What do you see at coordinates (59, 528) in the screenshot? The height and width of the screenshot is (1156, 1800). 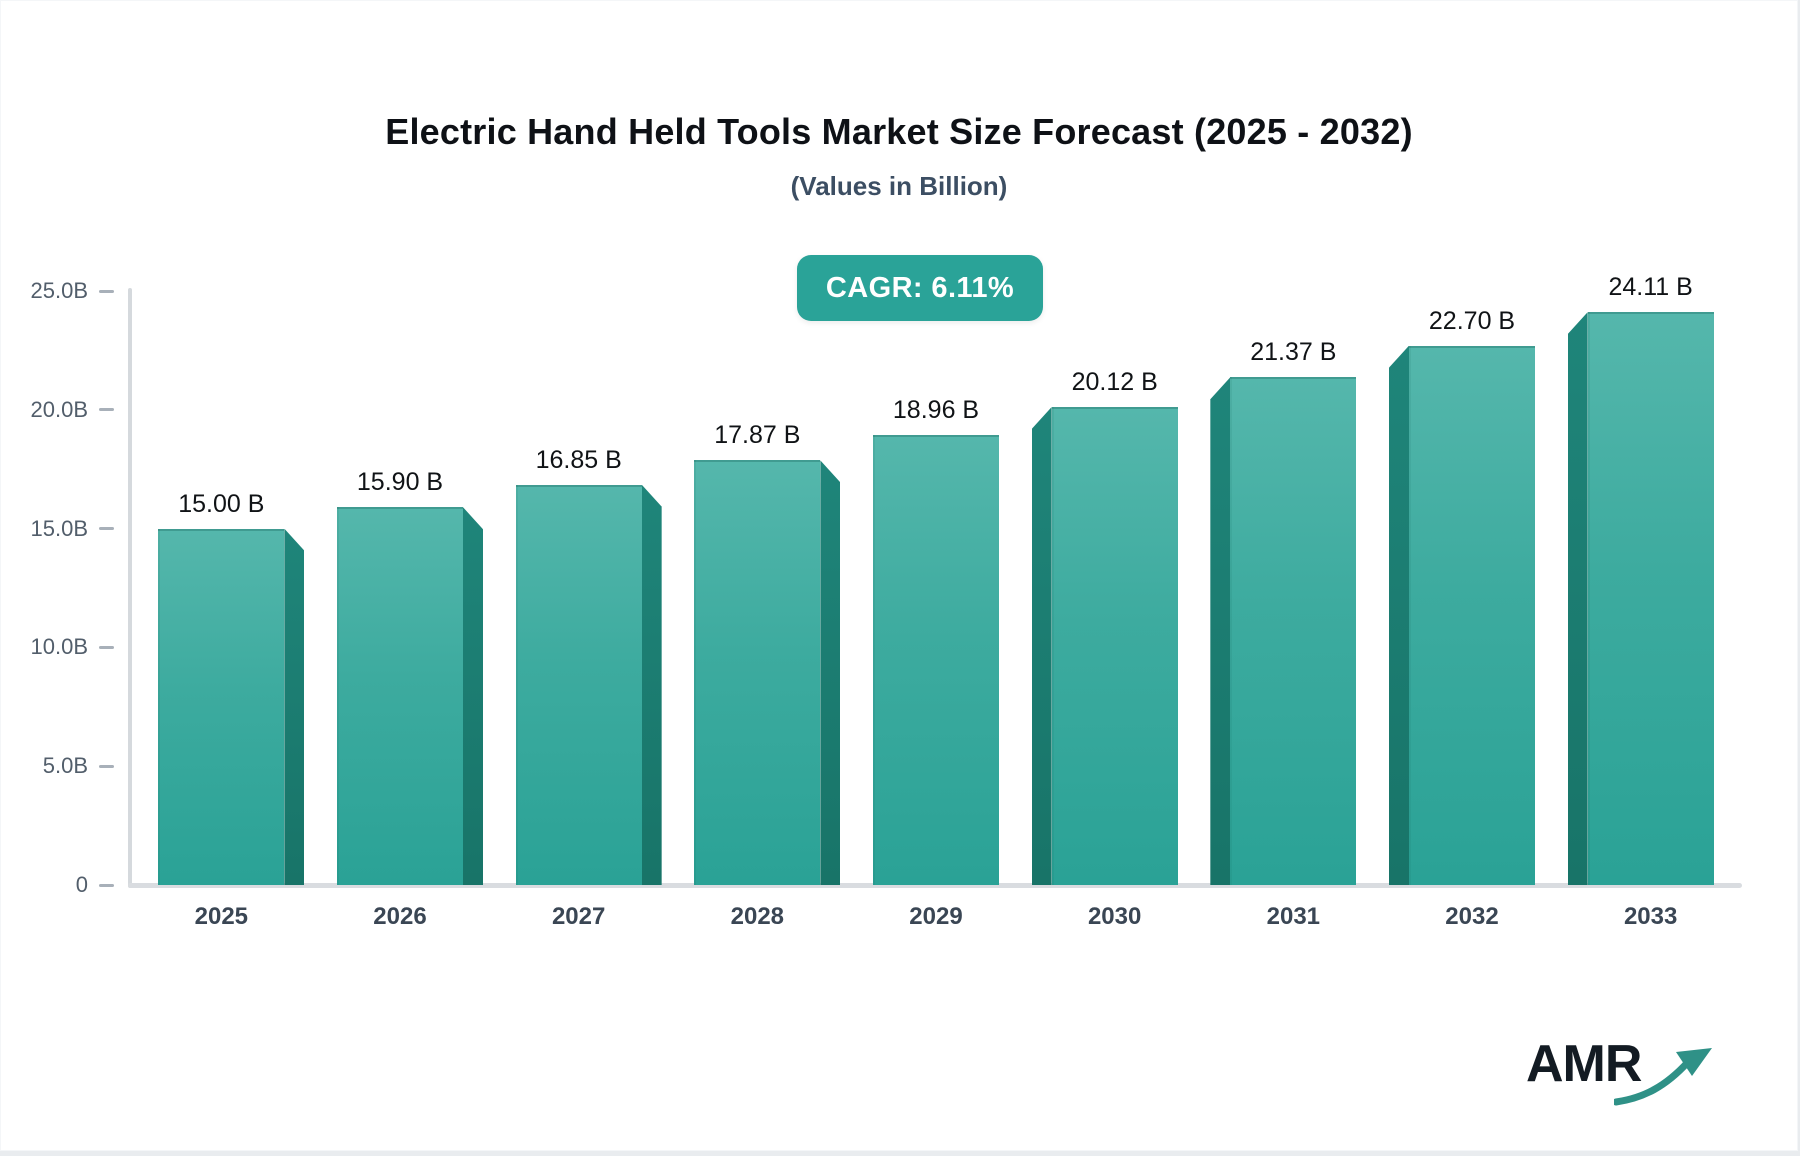 I see `y-tick-label: 15.0B` at bounding box center [59, 528].